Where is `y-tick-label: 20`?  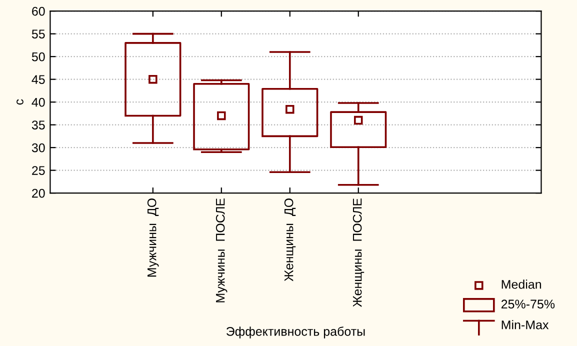 y-tick-label: 20 is located at coordinates (38, 193).